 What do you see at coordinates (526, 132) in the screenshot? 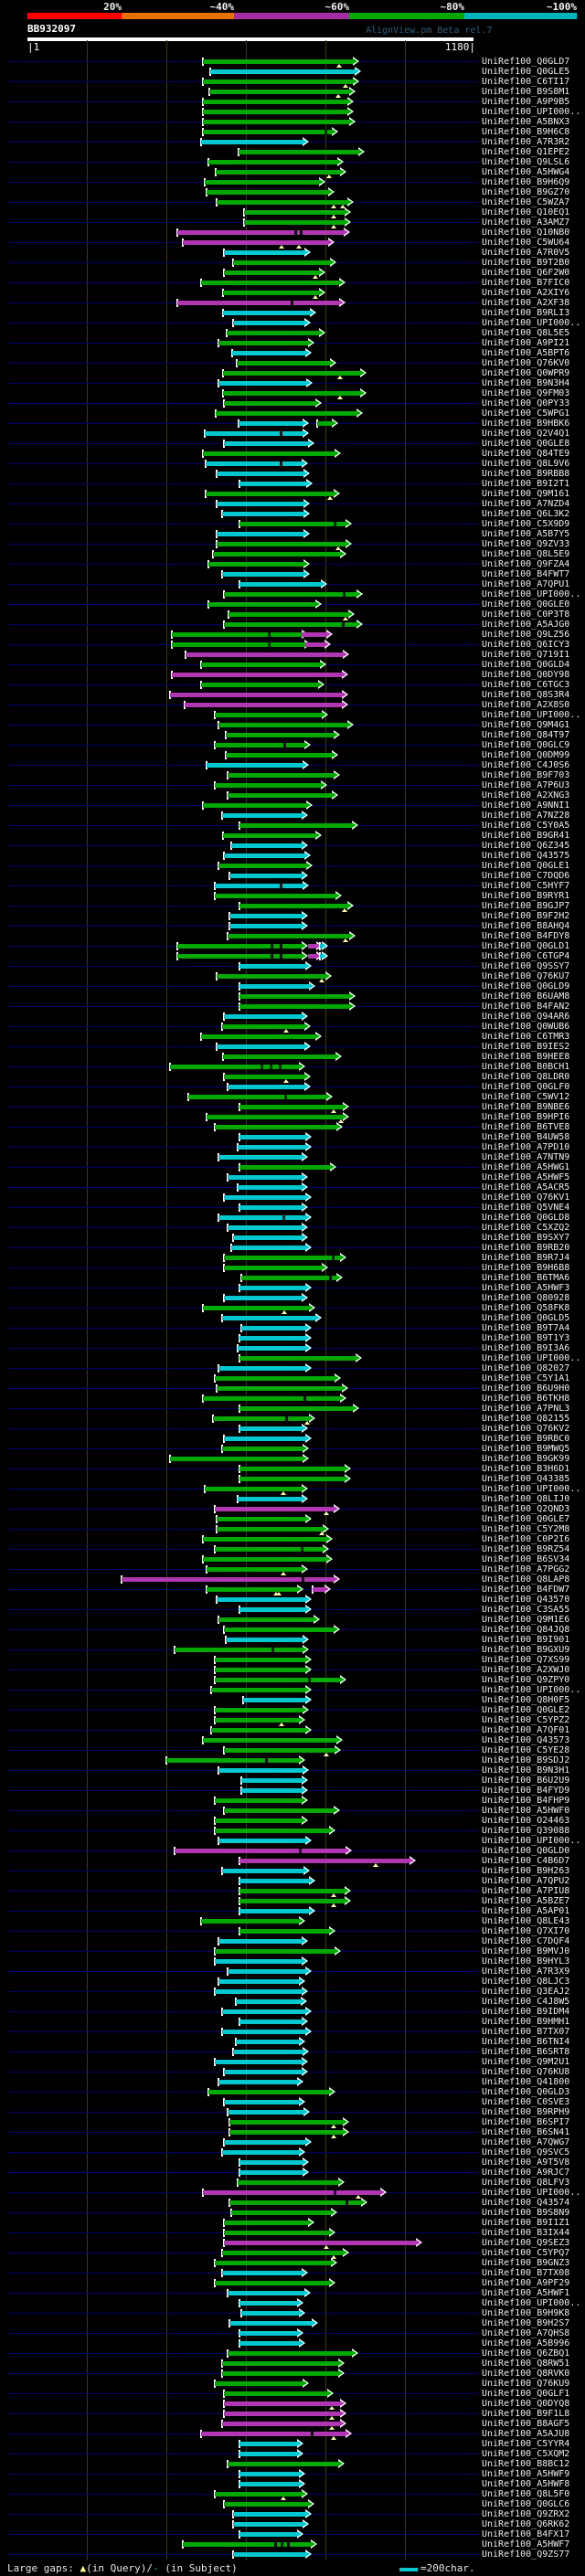
I see `hit-label: UniRef100_B9H6C8` at bounding box center [526, 132].